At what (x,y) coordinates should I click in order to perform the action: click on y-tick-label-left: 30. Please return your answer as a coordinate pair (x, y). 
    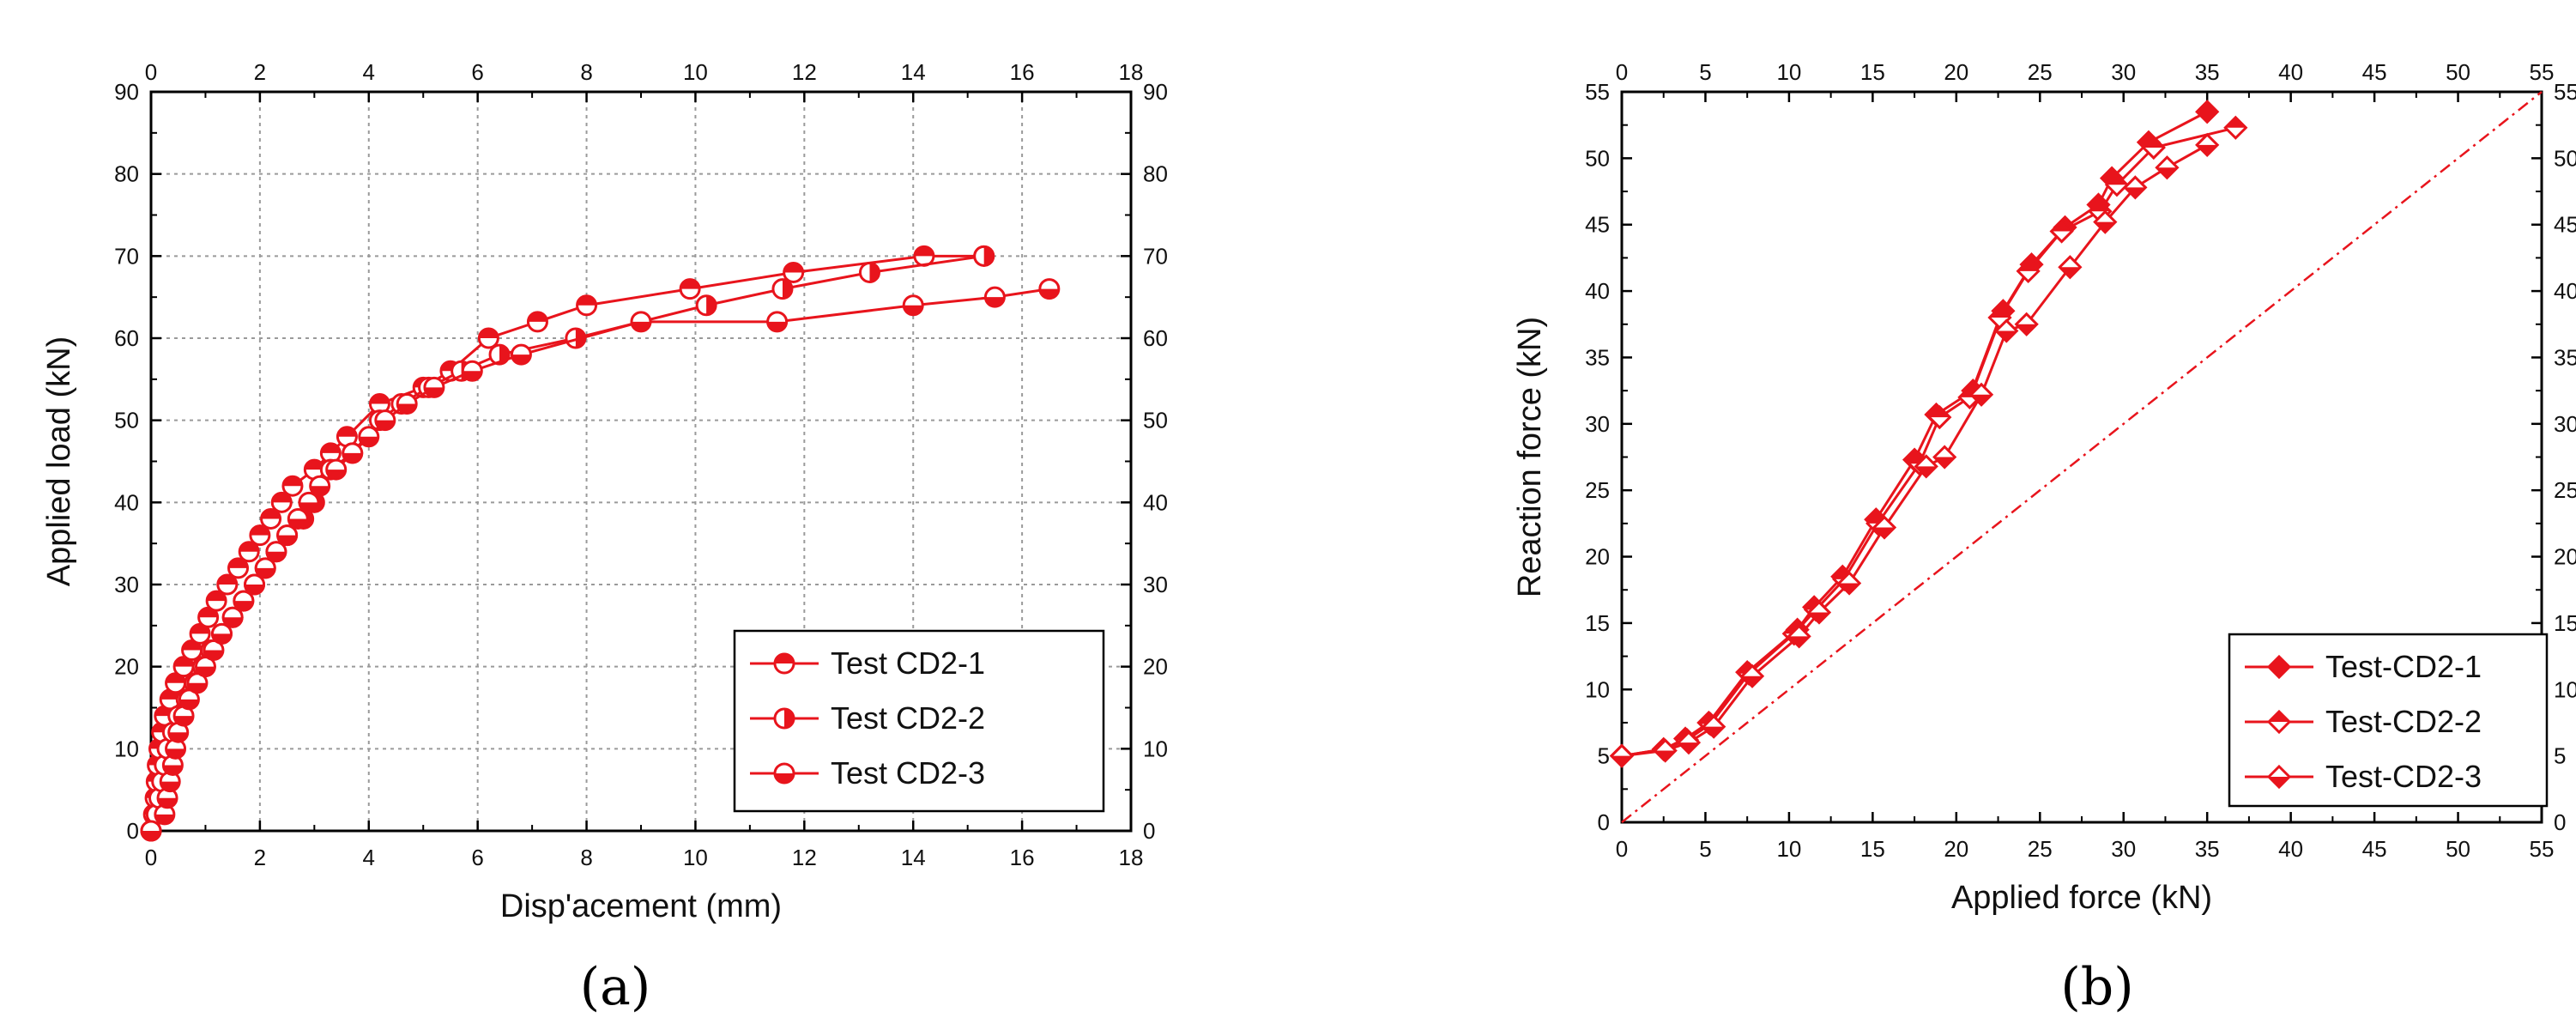
    Looking at the image, I should click on (1597, 424).